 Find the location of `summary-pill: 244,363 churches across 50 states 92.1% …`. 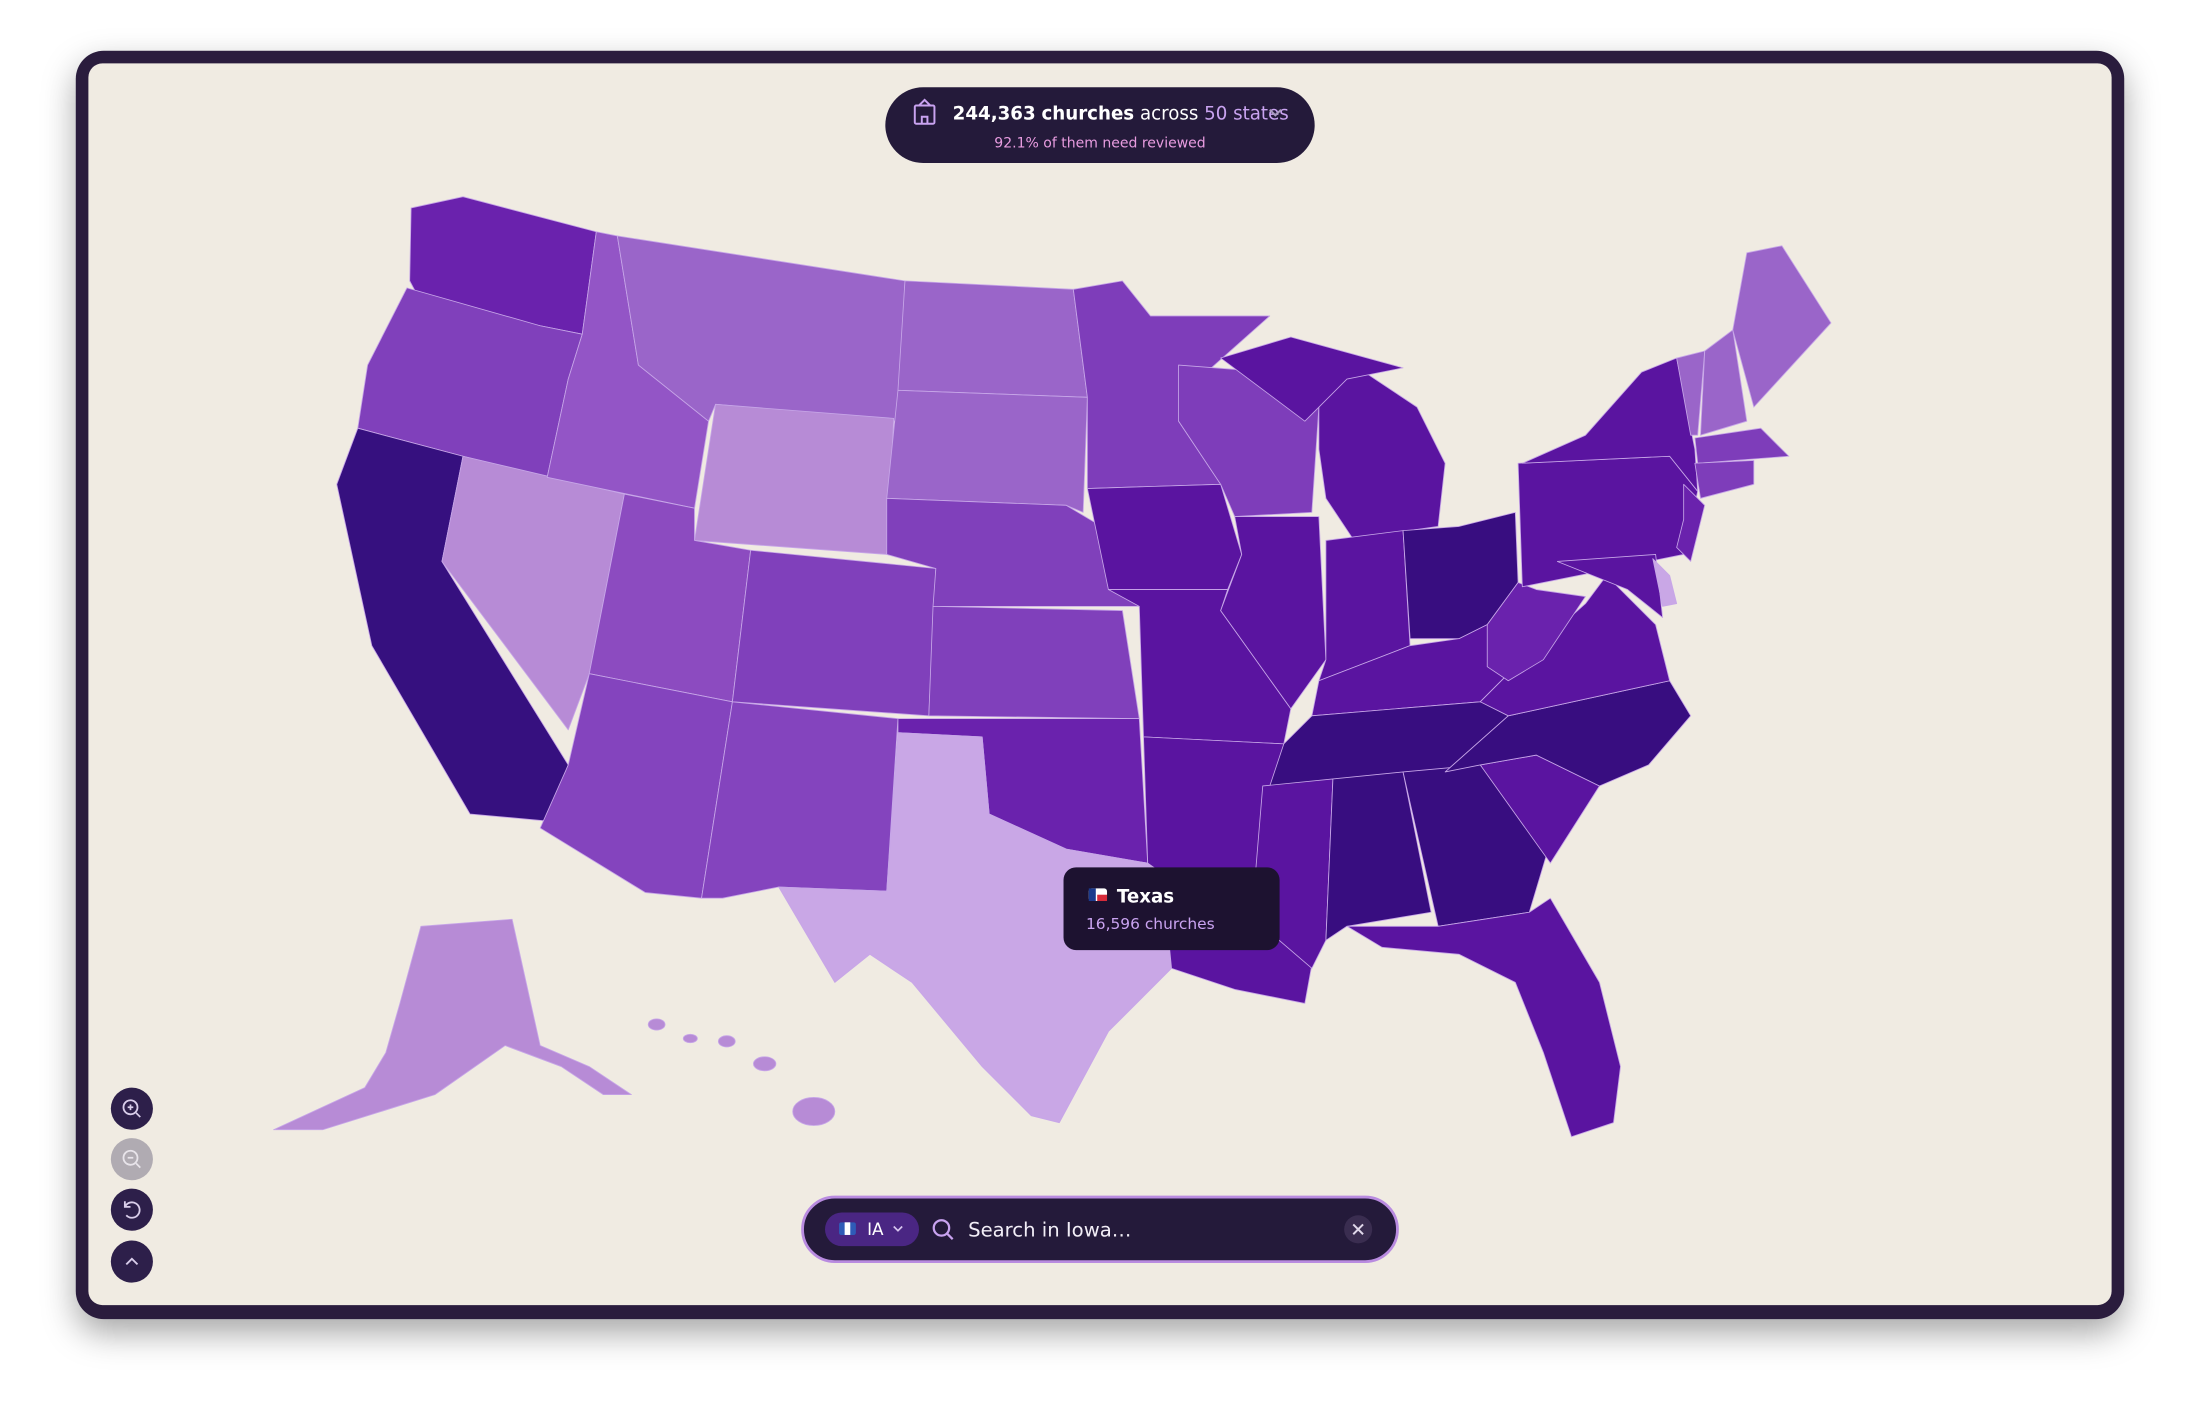

summary-pill: 244,363 churches across 50 states 92.1% … is located at coordinates (1100, 125).